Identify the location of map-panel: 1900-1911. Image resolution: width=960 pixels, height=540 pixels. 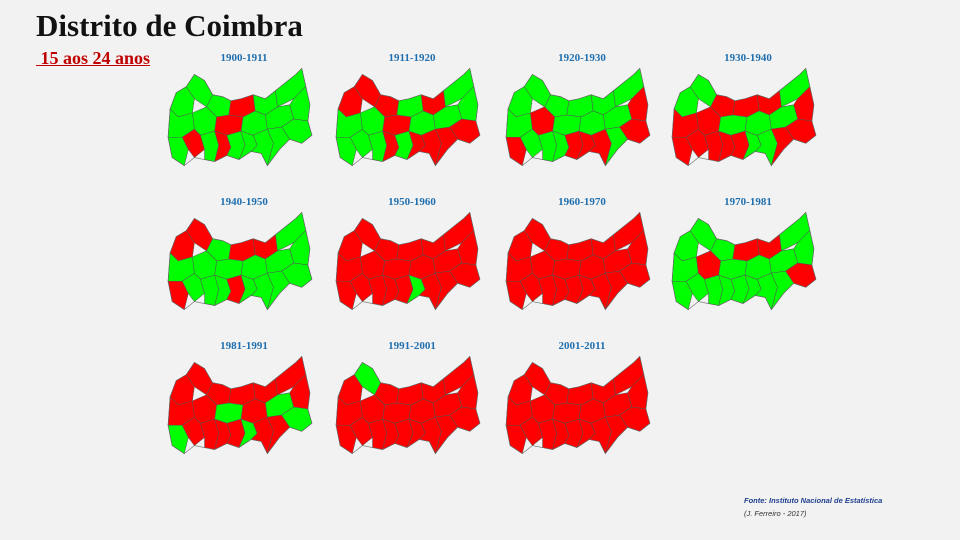
(244, 118).